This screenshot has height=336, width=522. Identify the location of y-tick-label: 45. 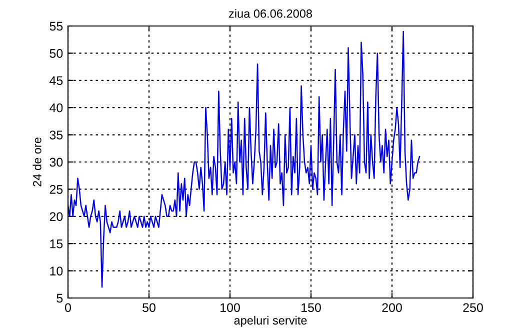
(56, 81).